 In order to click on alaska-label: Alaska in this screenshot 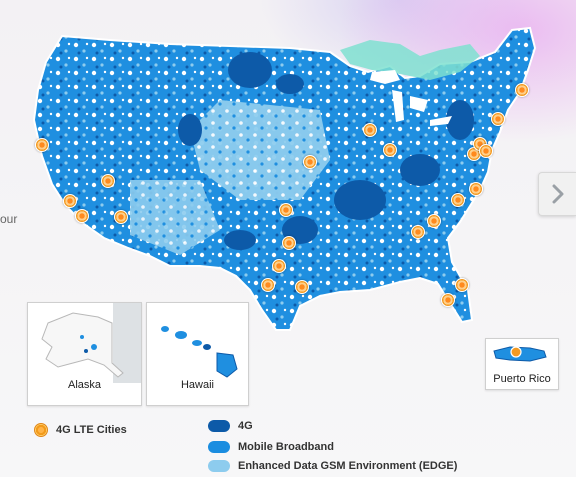, I will do `click(84, 385)`.